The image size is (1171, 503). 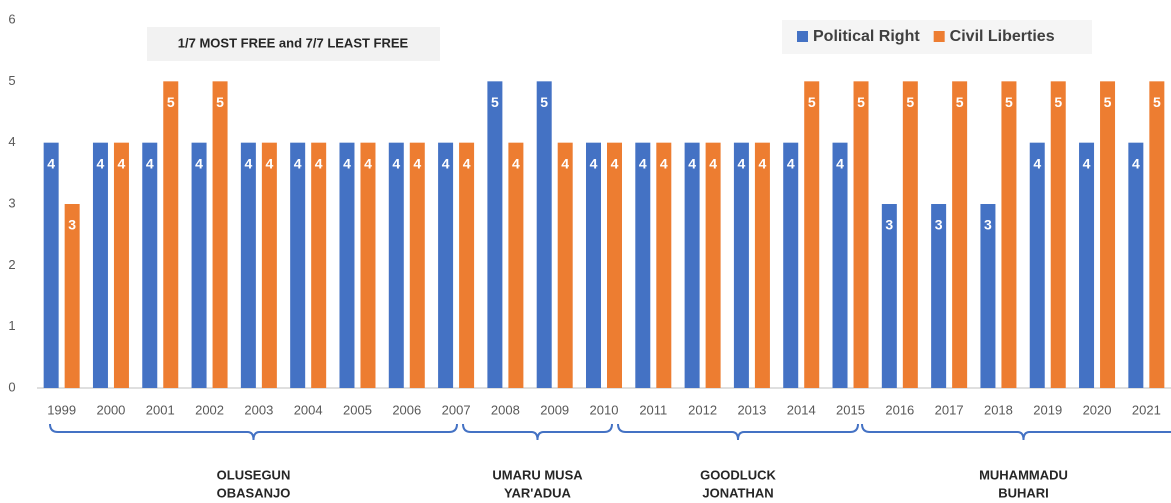 I want to click on x-tick-label: 2010, so click(x=604, y=409).